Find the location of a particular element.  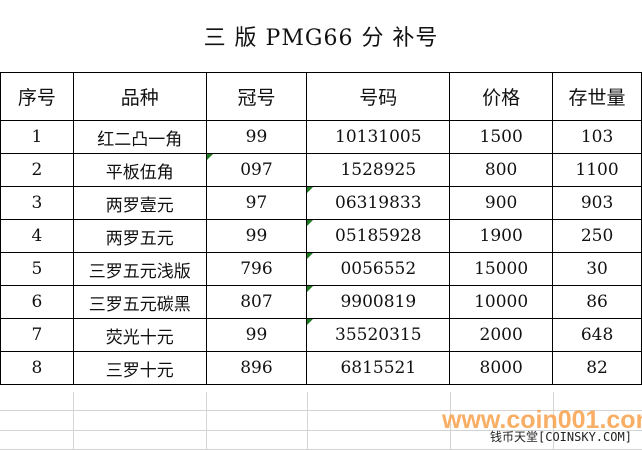

table-row: 4 两罗五元 99 05185928 1900 250 is located at coordinates (321, 236).